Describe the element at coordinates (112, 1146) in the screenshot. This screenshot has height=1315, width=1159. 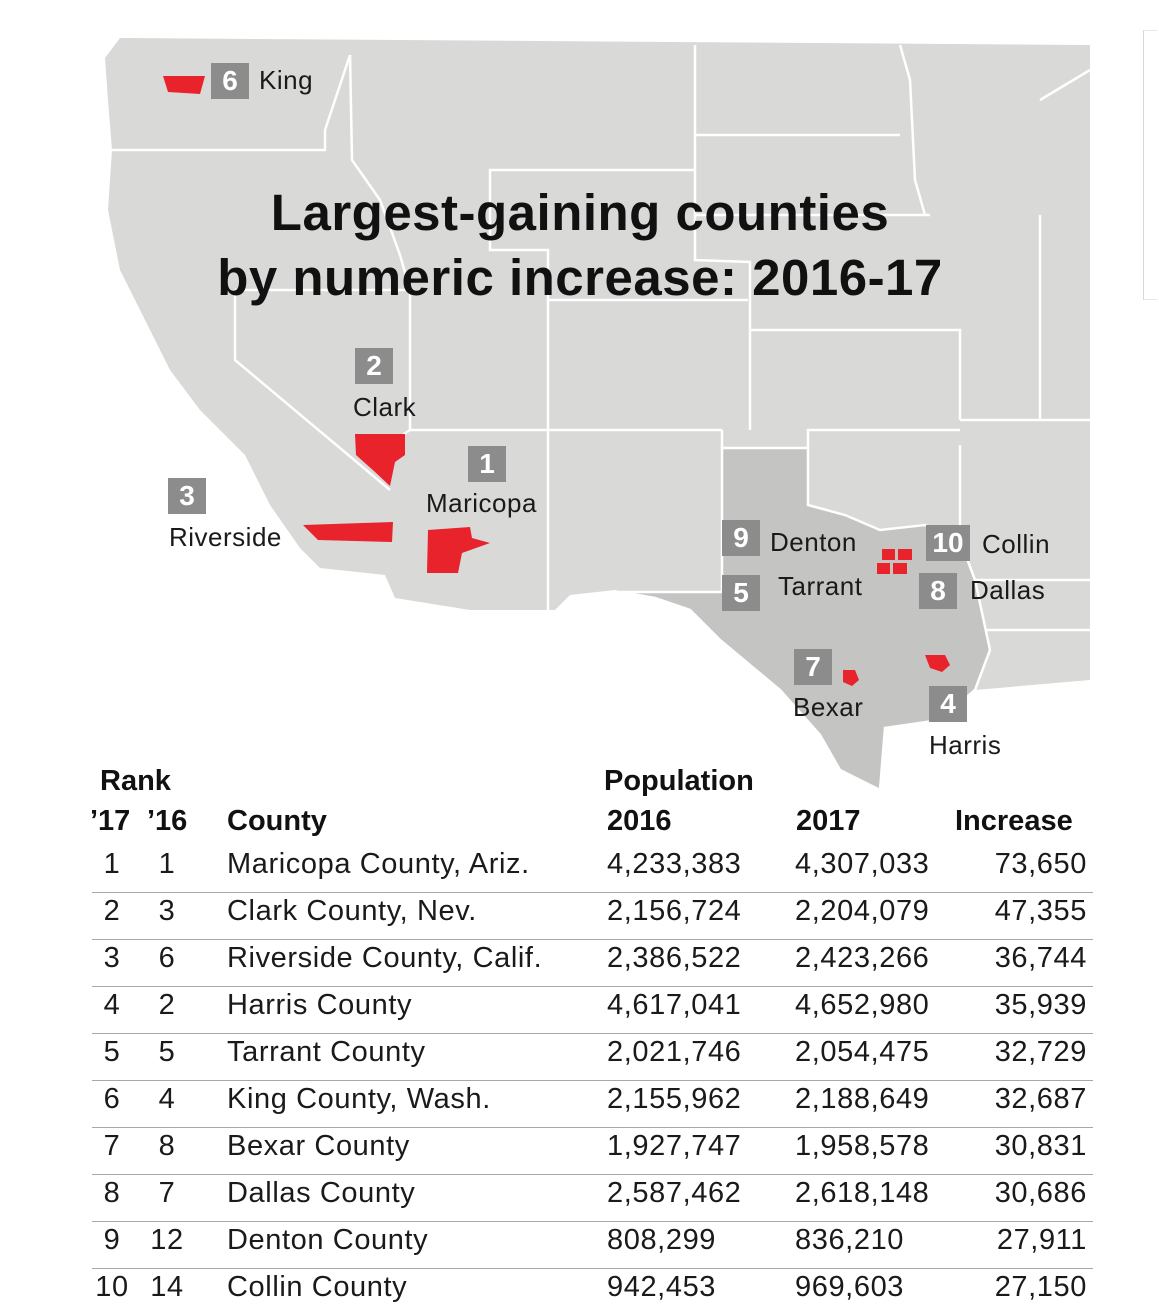
I see `cell-rank-2017: 7` at that location.